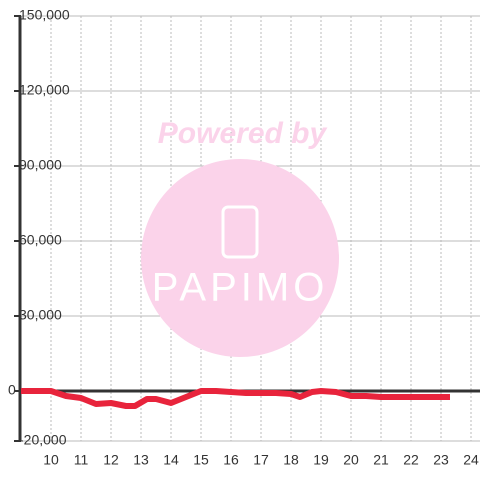 This screenshot has width=480, height=480. Describe the element at coordinates (291, 460) in the screenshot. I see `x-tick-label: 18` at that location.